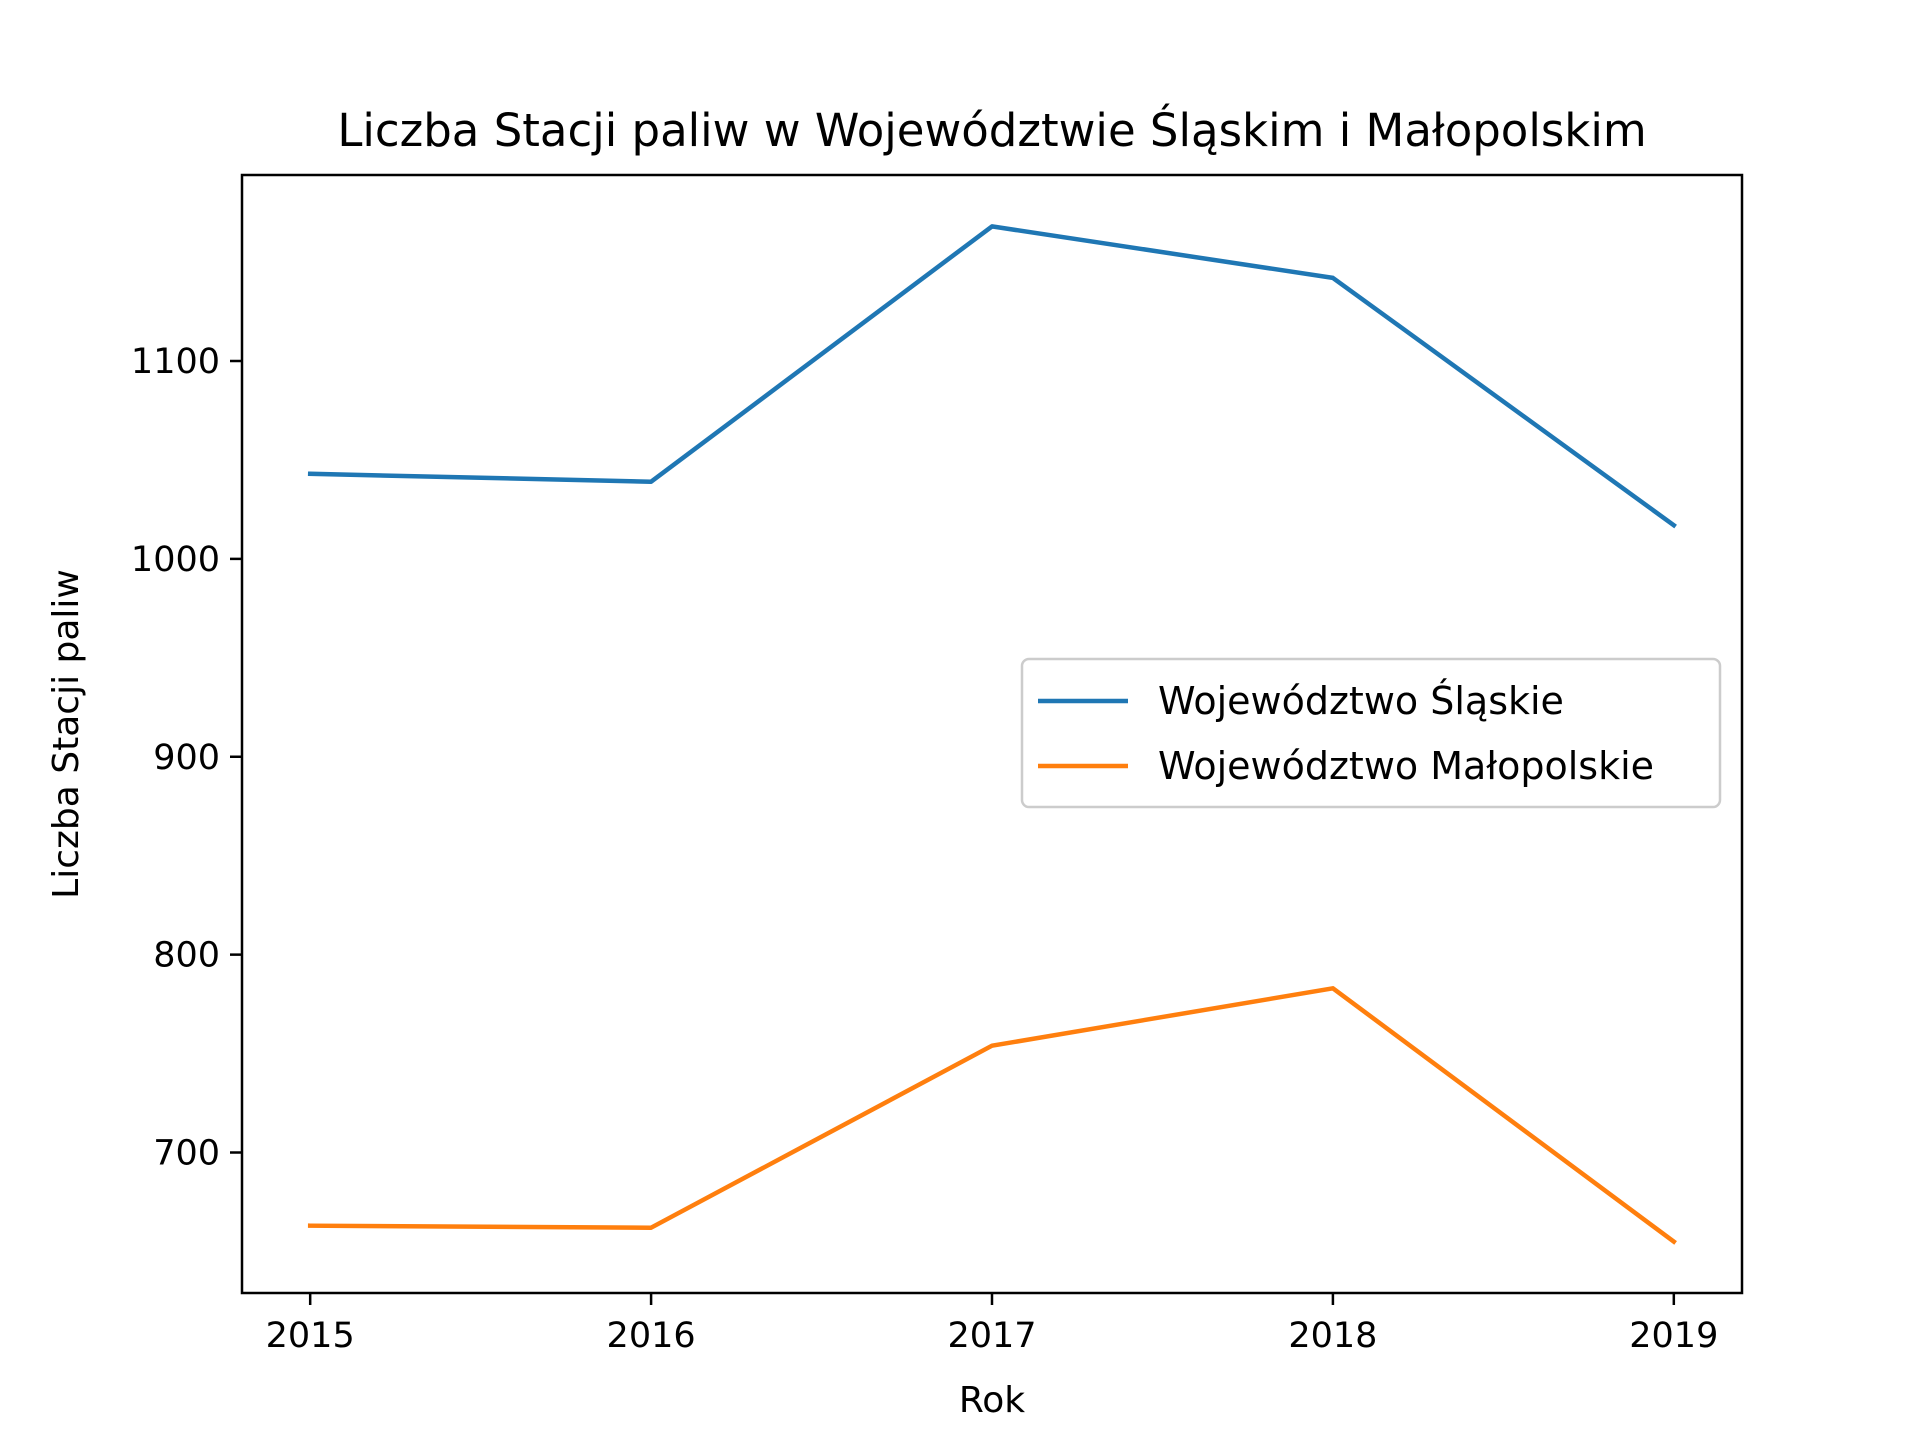 The image size is (1920, 1440). I want to click on x-tick-label: 2019, so click(1673, 1336).